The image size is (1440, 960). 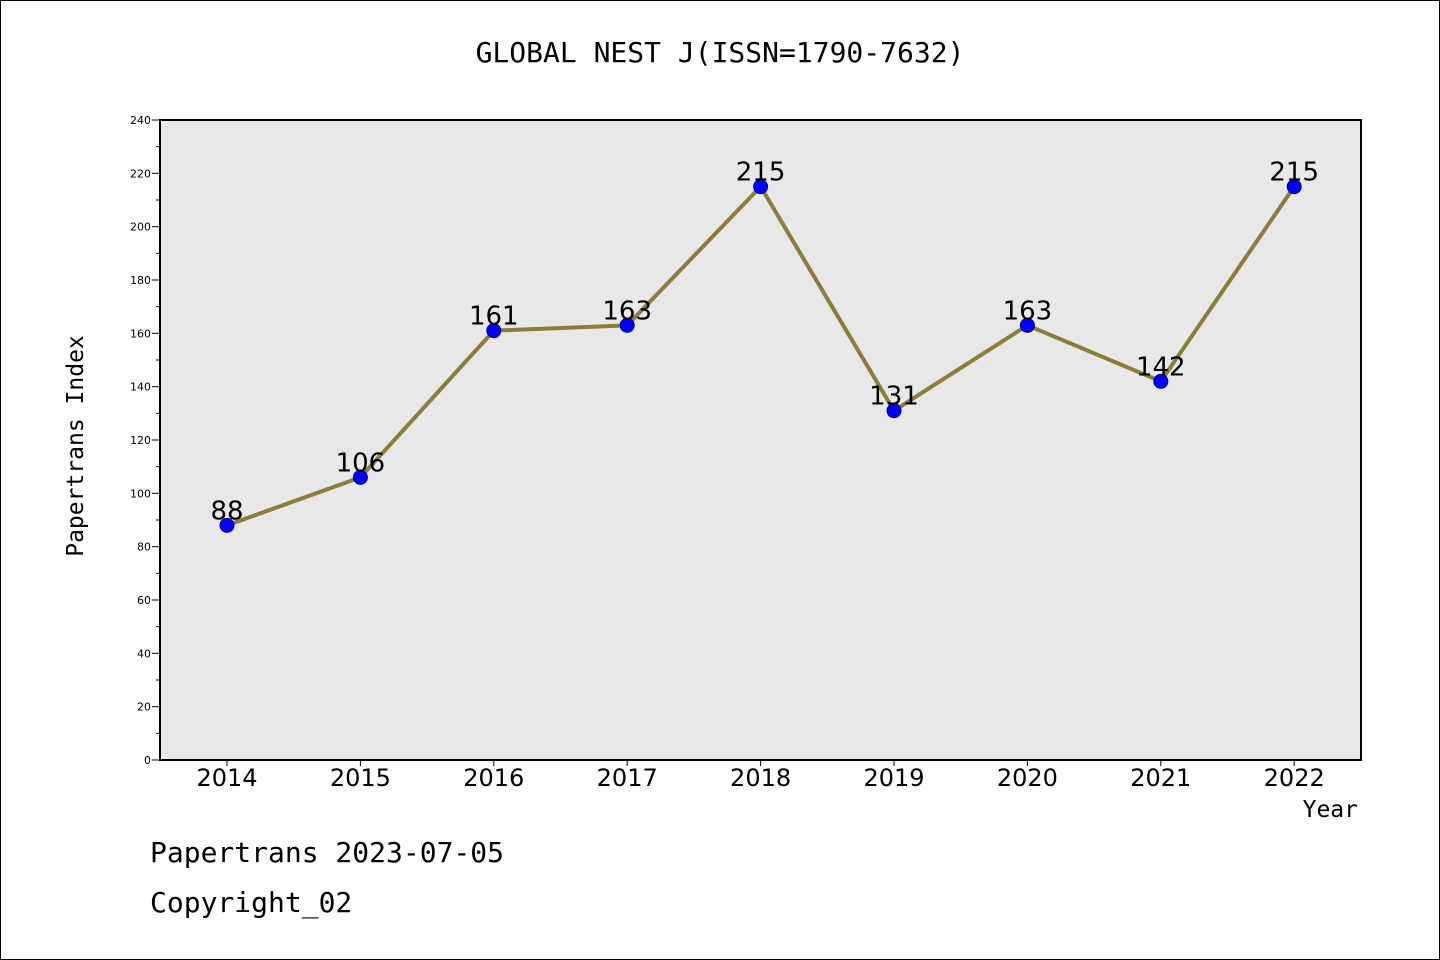 I want to click on chart-title: GLOBAL NEST J(ISSN=1790-7632), so click(x=720, y=52).